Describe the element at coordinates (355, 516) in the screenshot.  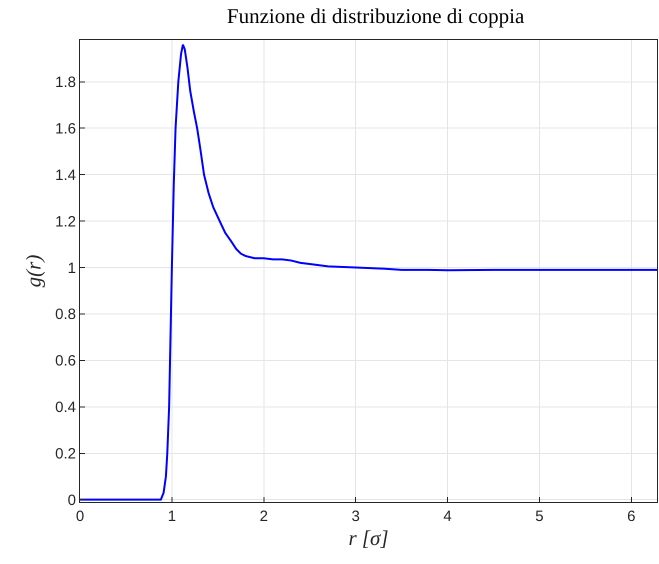
I see `x-tick-label: 3` at that location.